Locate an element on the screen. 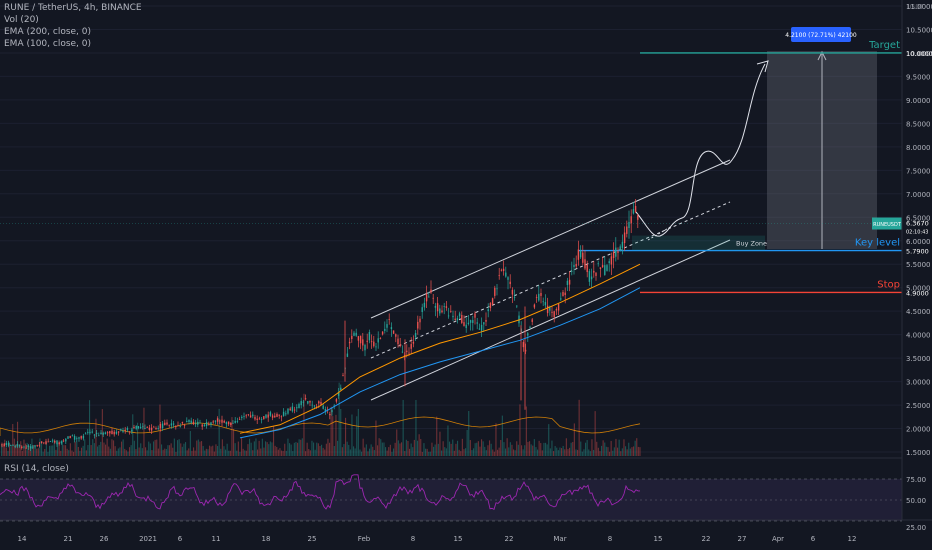 This screenshot has width=932, height=550. measure-arrow-head is located at coordinates (822, 55).